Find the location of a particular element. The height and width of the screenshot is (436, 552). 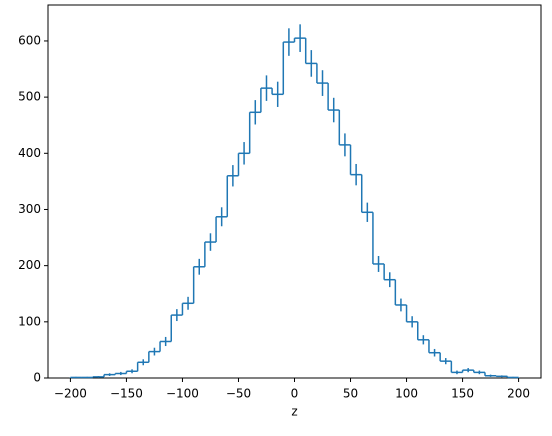

y-tick-label: 0 is located at coordinates (37, 378).